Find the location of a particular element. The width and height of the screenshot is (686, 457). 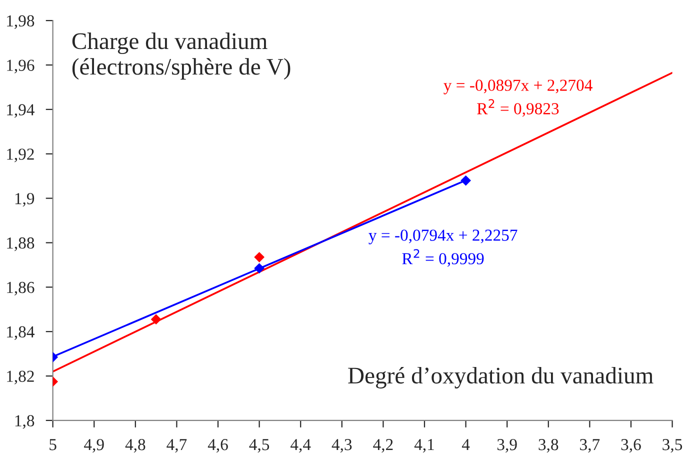

y-tick-label: 1,84 is located at coordinates (21, 333).